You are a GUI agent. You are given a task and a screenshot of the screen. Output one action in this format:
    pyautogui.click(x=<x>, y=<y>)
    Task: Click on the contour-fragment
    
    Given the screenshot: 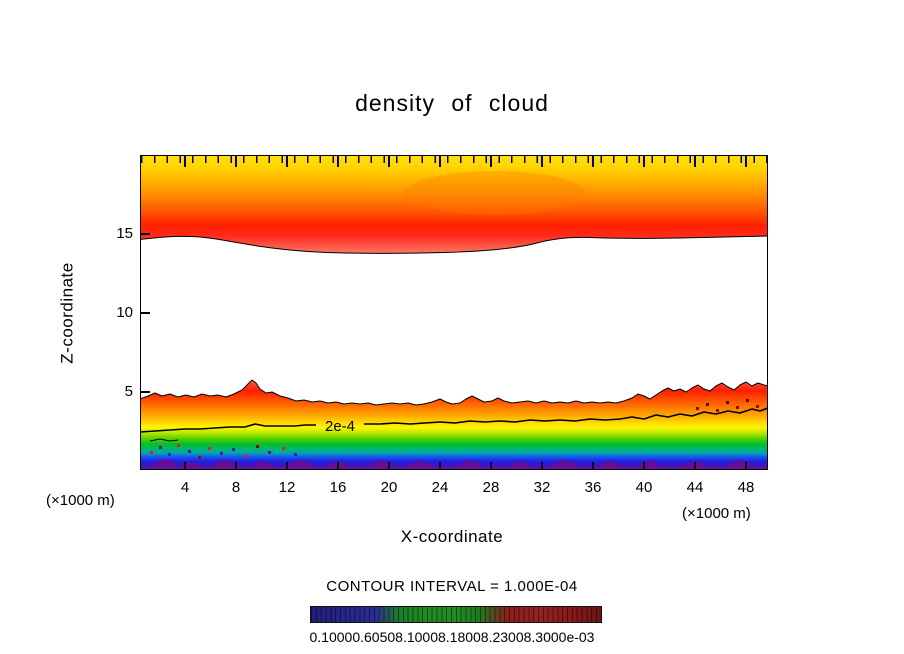 What is the action you would take?
    pyautogui.click(x=164, y=440)
    